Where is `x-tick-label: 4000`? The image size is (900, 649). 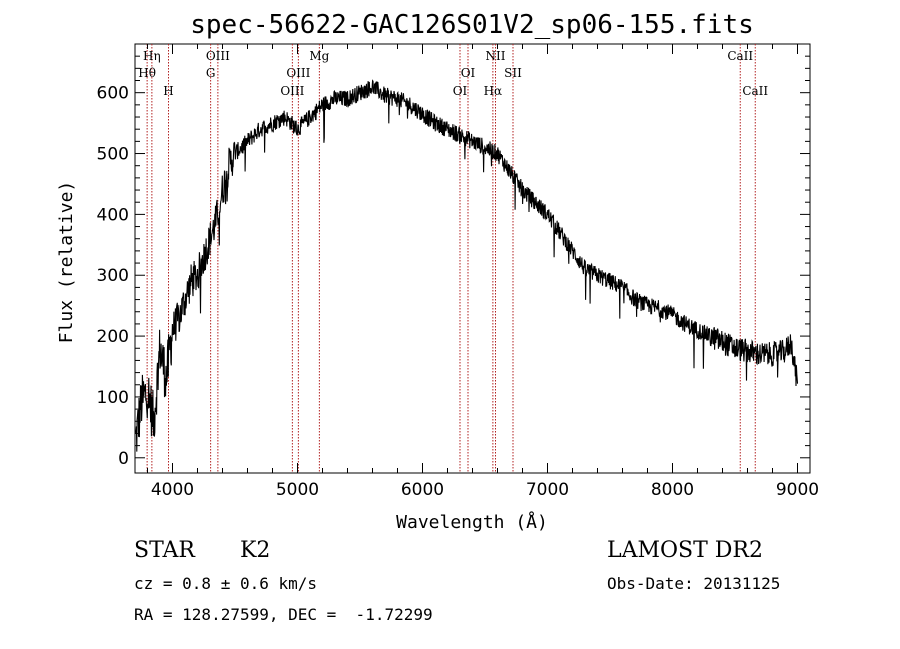 x-tick-label: 4000 is located at coordinates (172, 490).